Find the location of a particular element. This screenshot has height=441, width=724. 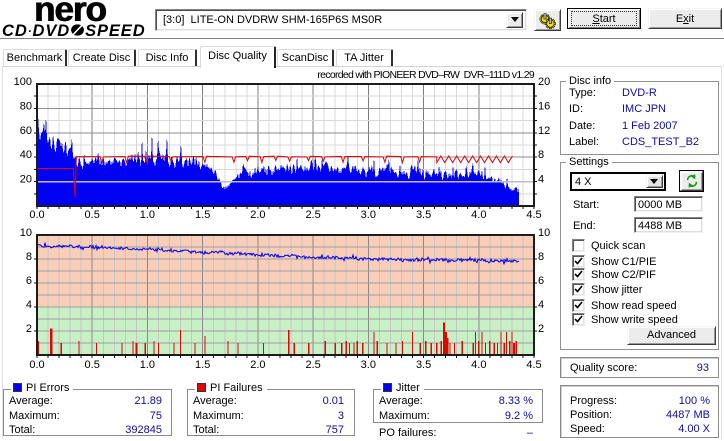

svg-text: 40 is located at coordinates (26, 155).